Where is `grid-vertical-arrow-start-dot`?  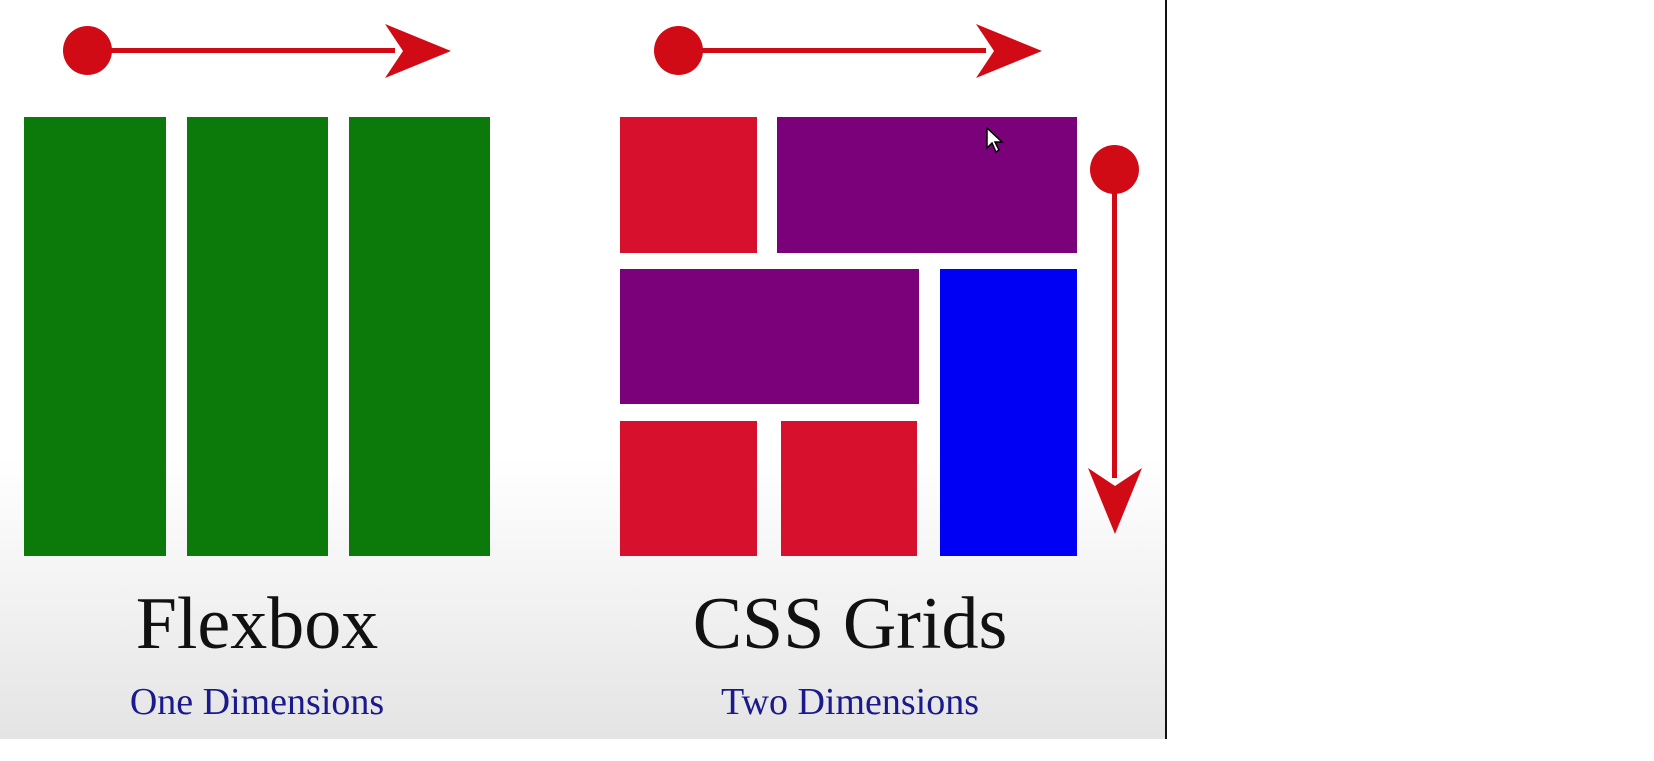 grid-vertical-arrow-start-dot is located at coordinates (1114, 169).